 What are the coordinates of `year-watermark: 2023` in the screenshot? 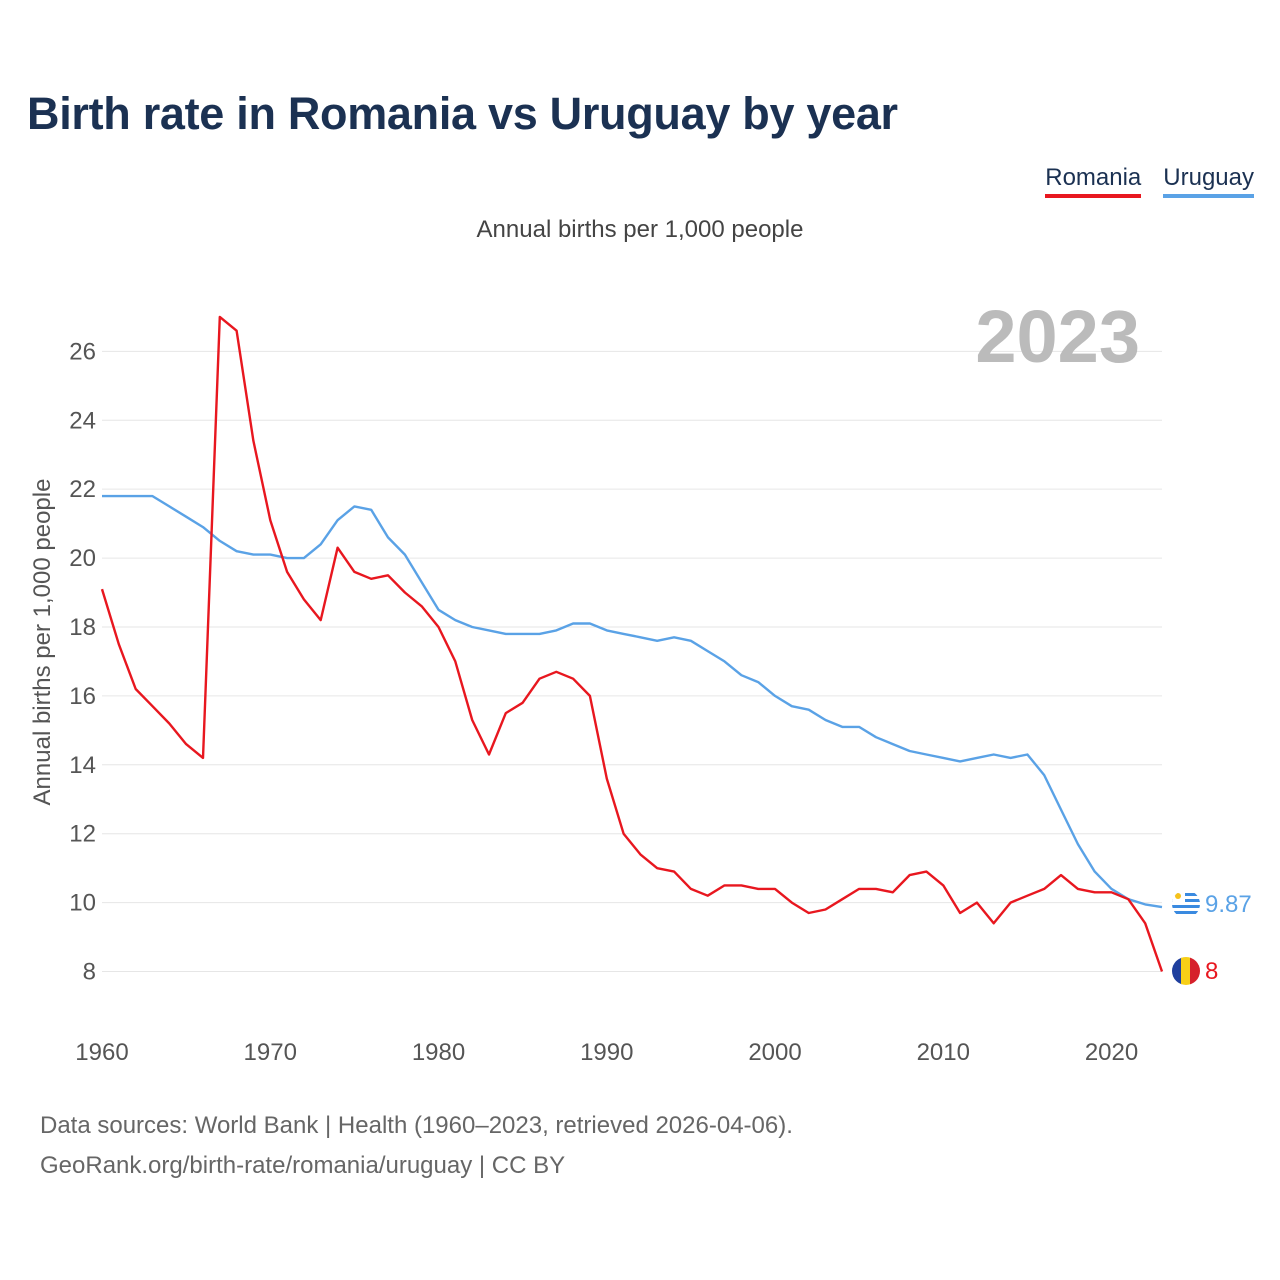 It's located at (1057, 336).